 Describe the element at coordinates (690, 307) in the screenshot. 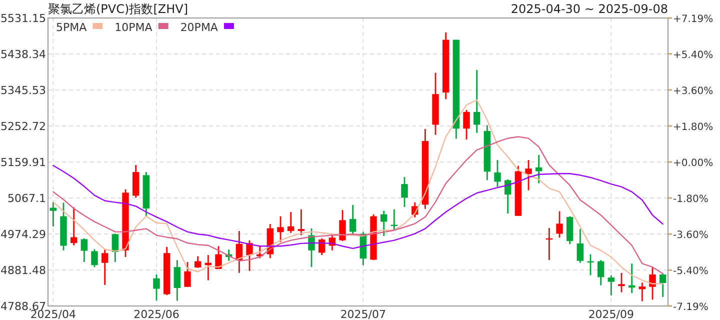

I see `y2-tick-label: -7.19%` at that location.